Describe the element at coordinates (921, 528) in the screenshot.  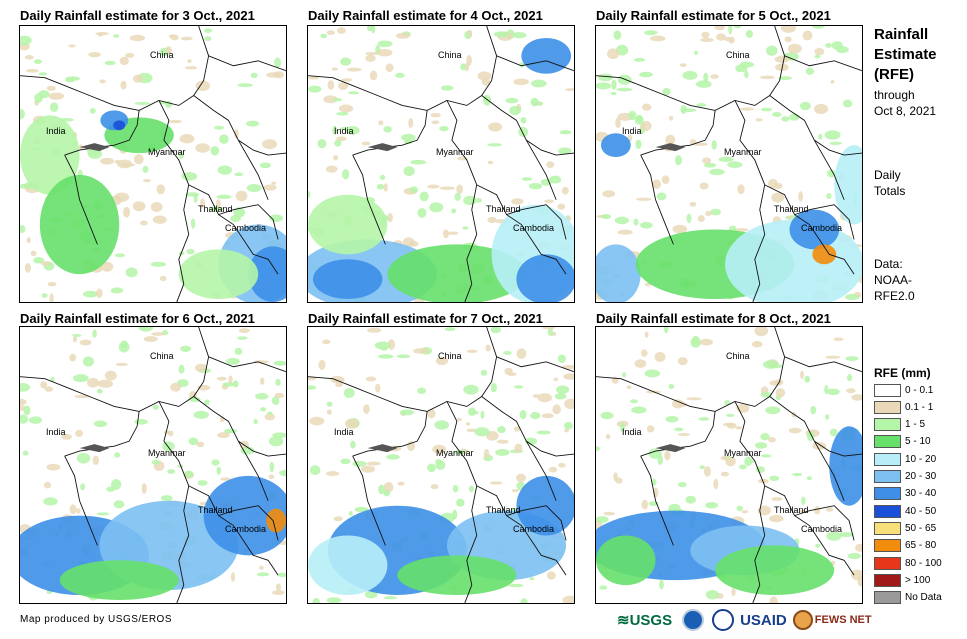
I see `legend-label: 50 - 65` at that location.